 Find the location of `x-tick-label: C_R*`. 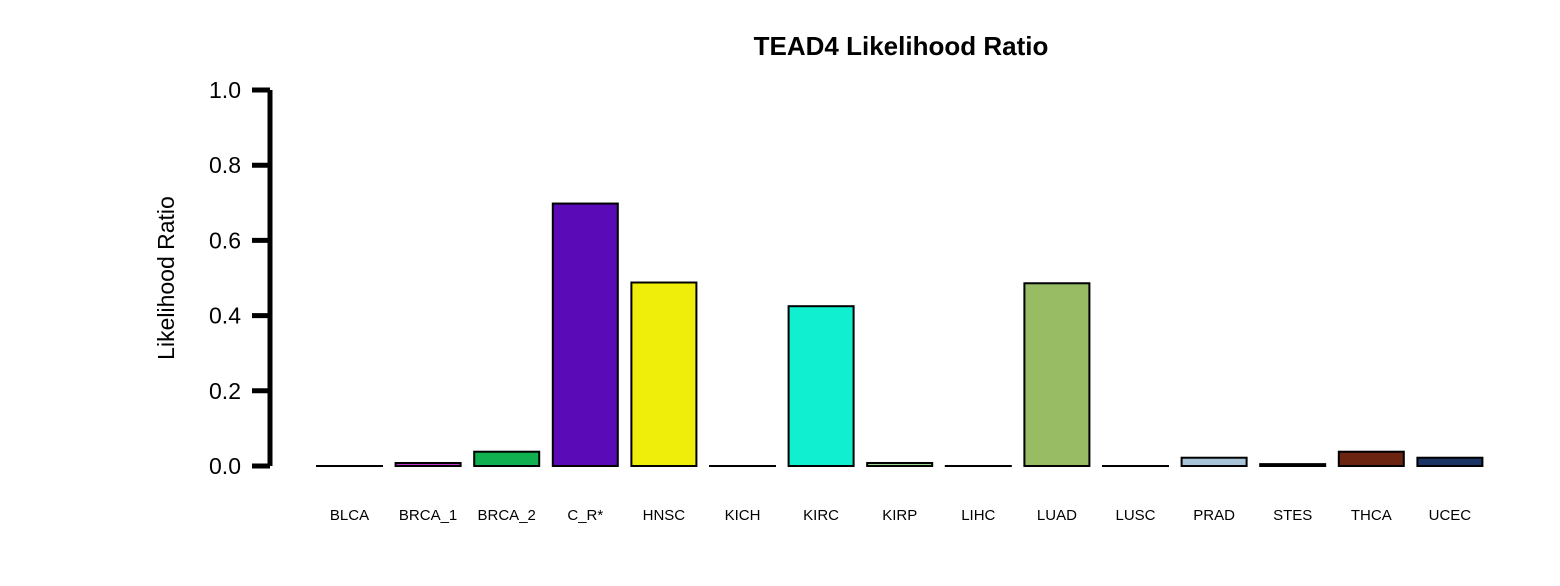

x-tick-label: C_R* is located at coordinates (585, 515).